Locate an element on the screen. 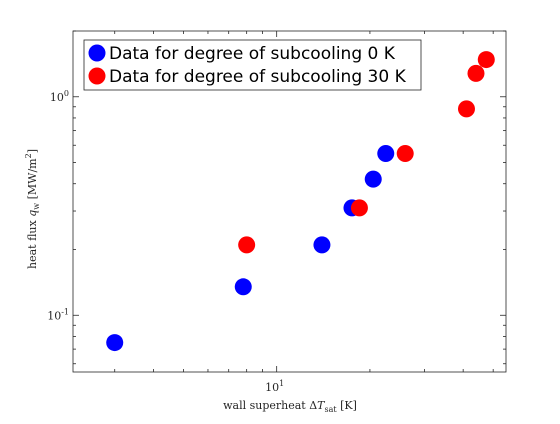 This screenshot has width=560, height=424. x-axis-label: wall superheat ΔTsat [K] is located at coordinates (290, 406).